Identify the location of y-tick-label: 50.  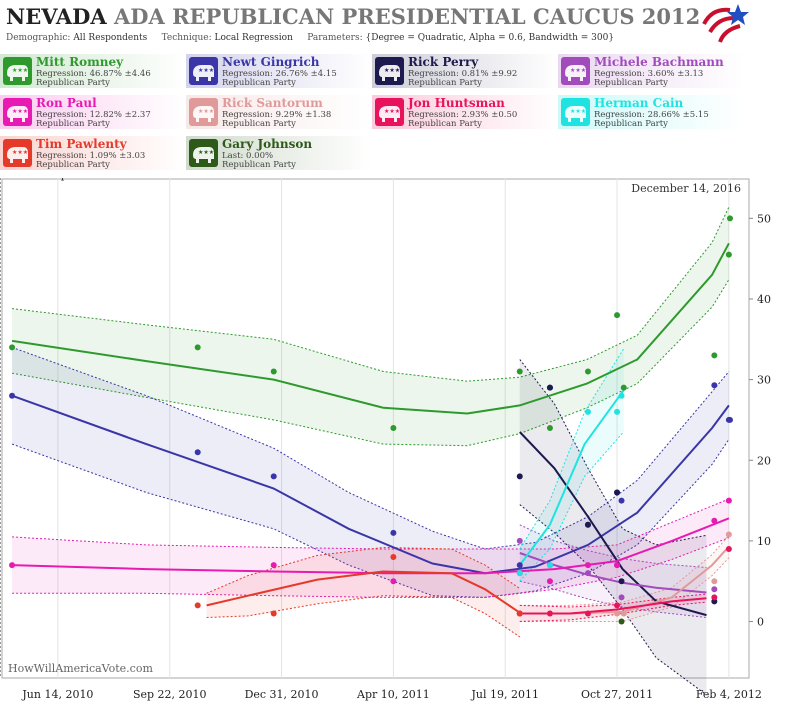
(764, 218).